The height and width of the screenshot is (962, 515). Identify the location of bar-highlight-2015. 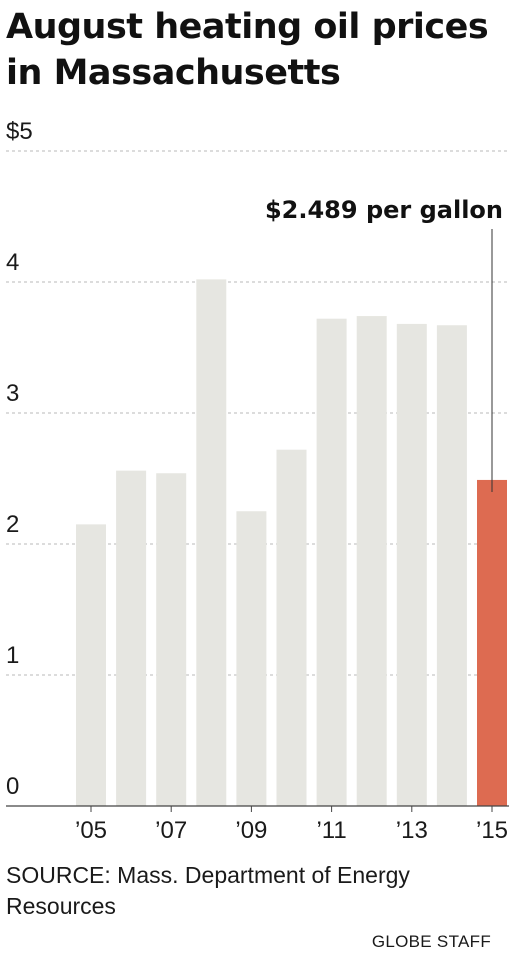
(492, 642).